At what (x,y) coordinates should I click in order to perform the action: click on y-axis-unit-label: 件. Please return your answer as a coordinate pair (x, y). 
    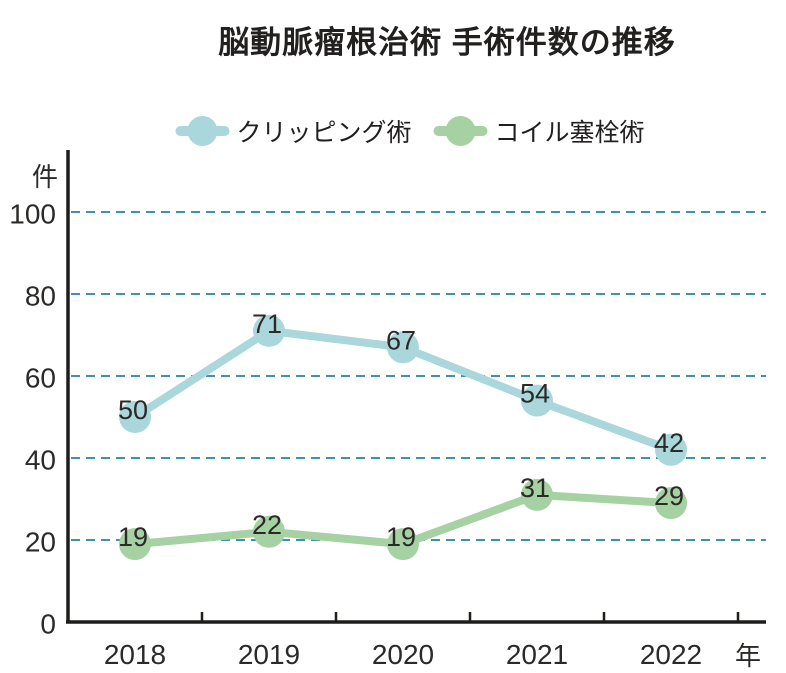
    Looking at the image, I should click on (45, 177).